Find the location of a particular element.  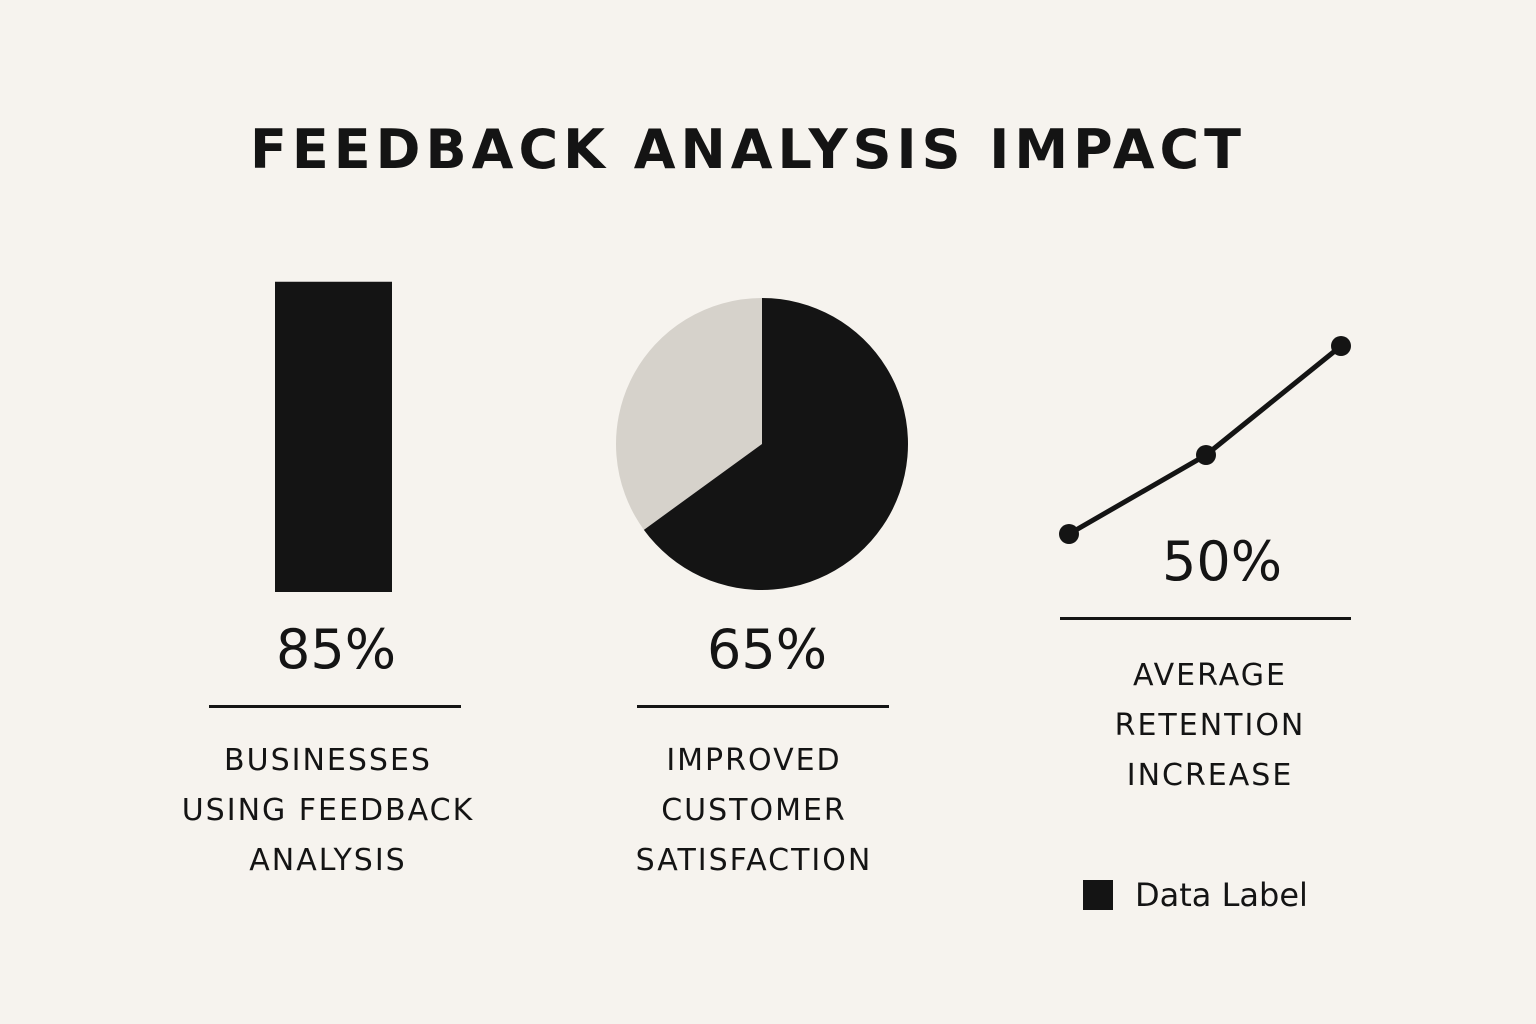

pie-slice-remainder is located at coordinates (689, 414).